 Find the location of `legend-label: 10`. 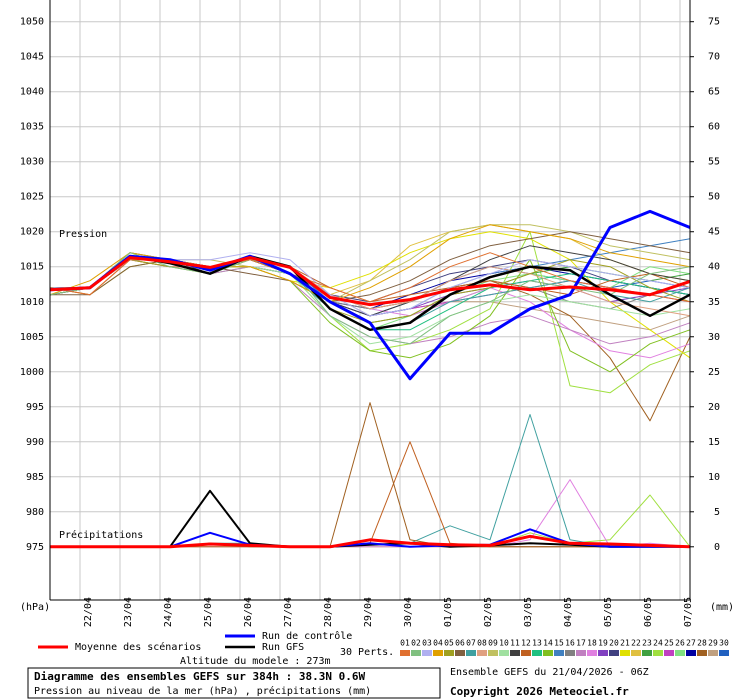

legend-label: 10 is located at coordinates (504, 643).